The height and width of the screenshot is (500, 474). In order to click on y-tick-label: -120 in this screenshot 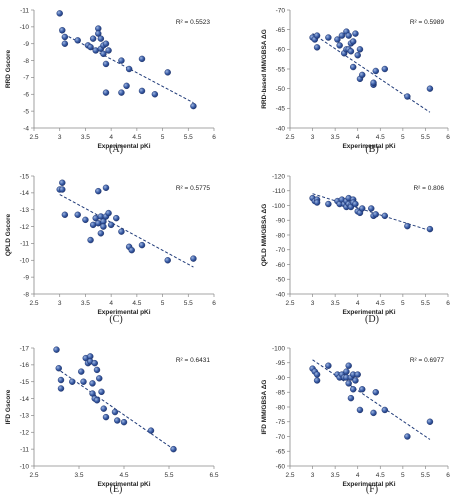, I will do `click(278, 176)`.